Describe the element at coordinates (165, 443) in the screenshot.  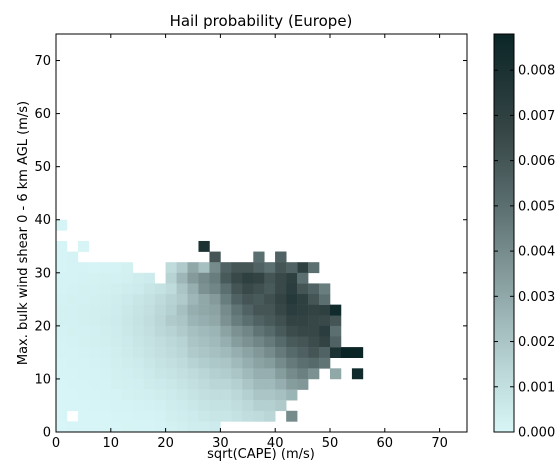
I see `x-tick-label: 20` at that location.